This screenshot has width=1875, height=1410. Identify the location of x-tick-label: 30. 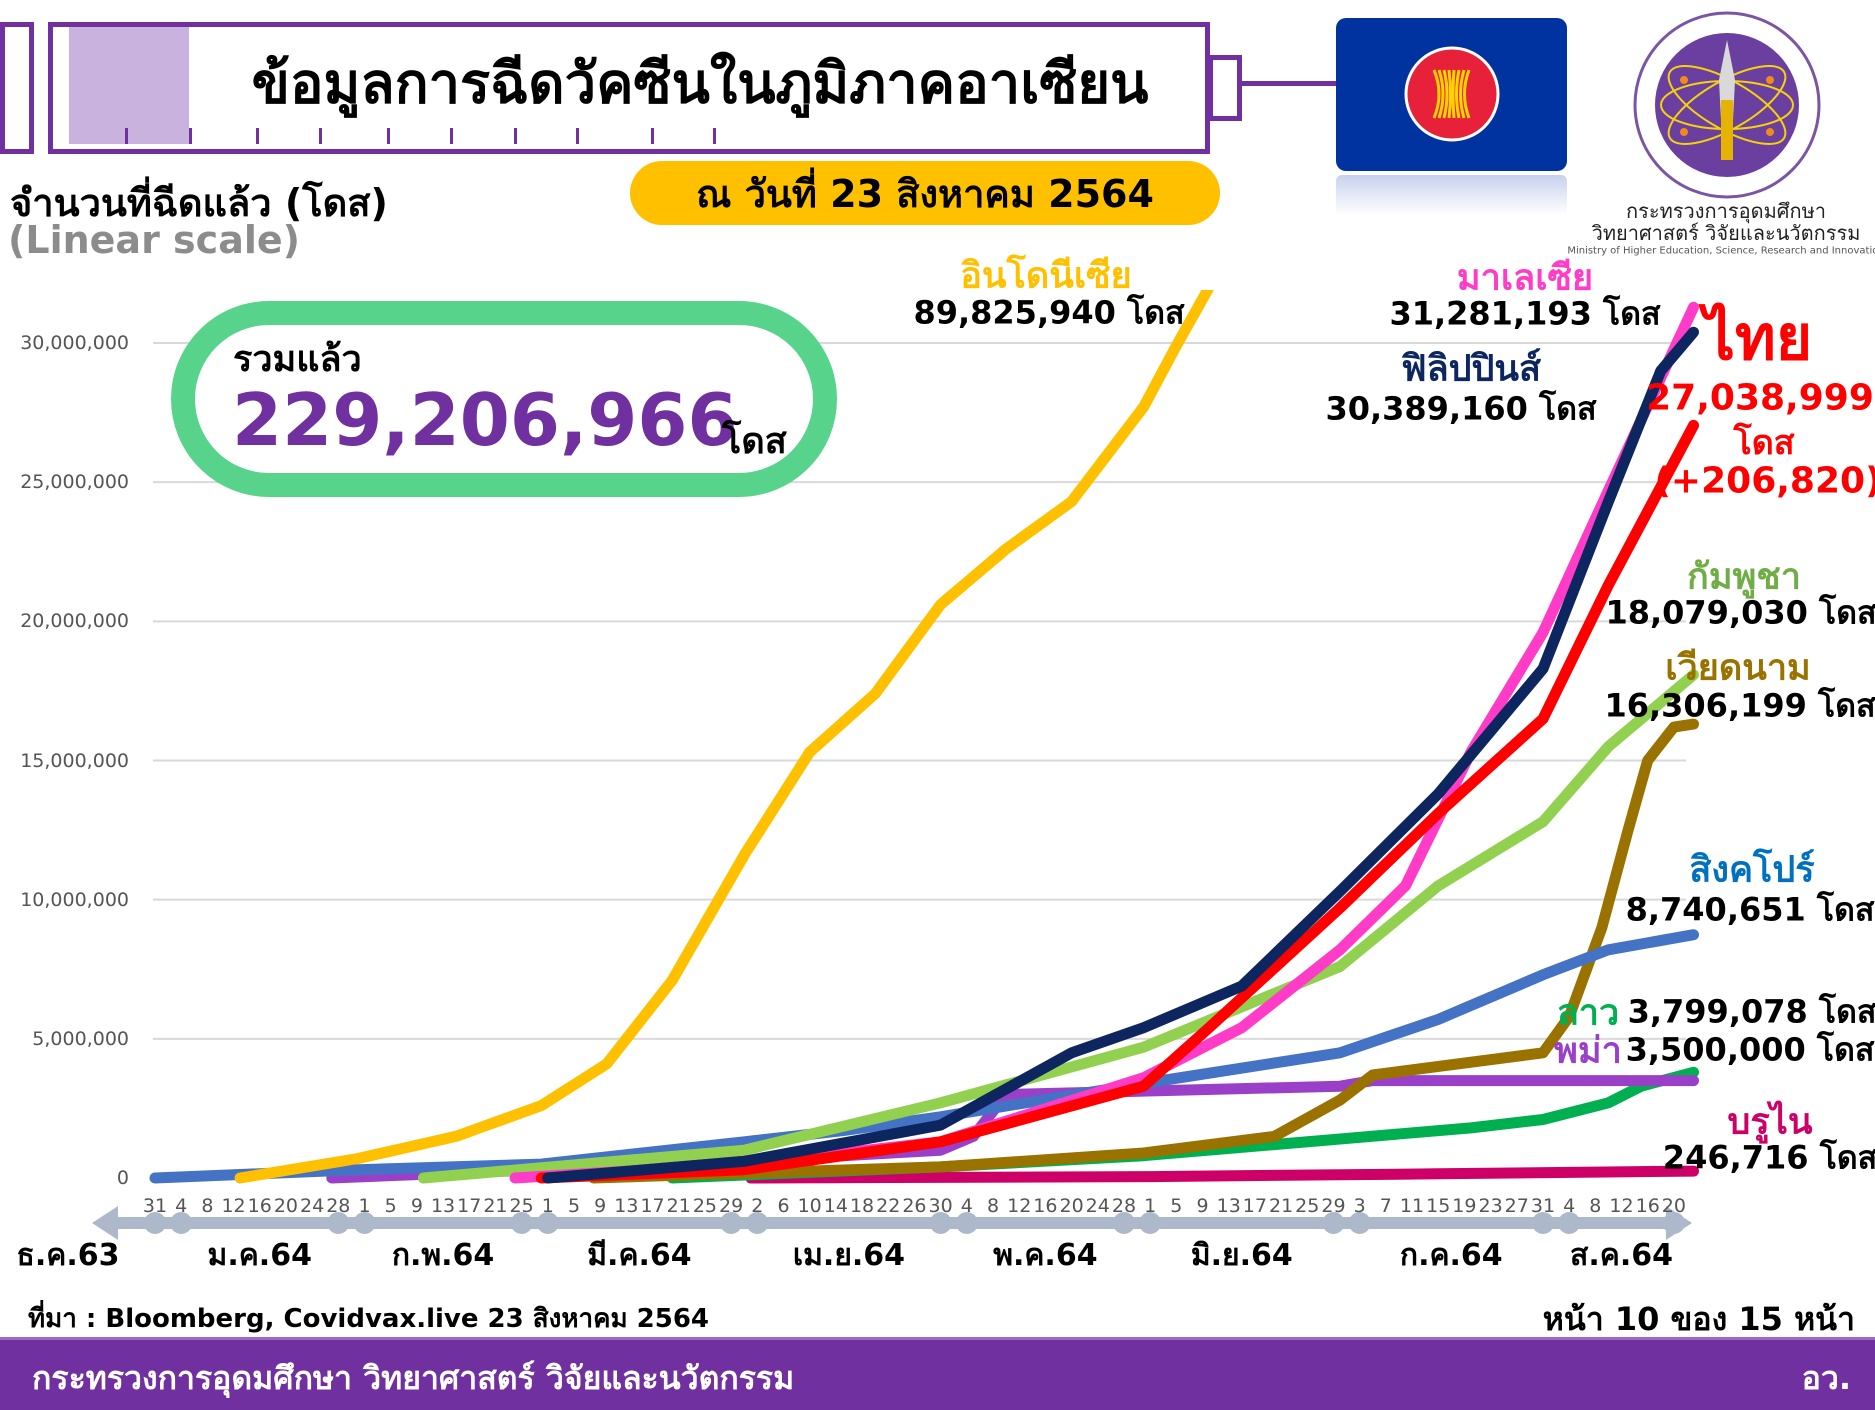
(940, 1206).